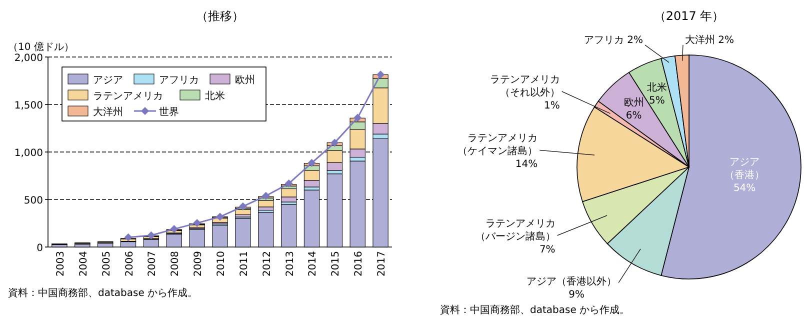  I want to click on legend-label: アジア, so click(108, 80).